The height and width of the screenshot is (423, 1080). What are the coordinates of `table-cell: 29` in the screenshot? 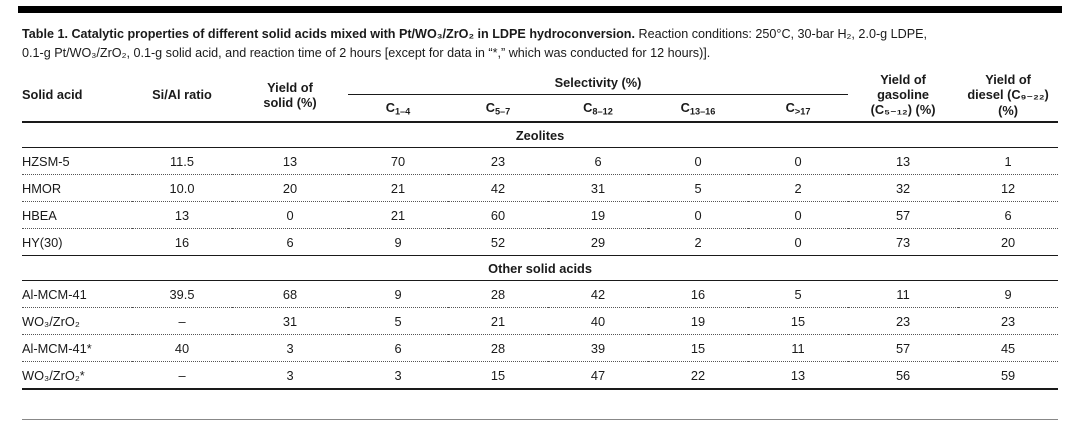 It's located at (598, 242).